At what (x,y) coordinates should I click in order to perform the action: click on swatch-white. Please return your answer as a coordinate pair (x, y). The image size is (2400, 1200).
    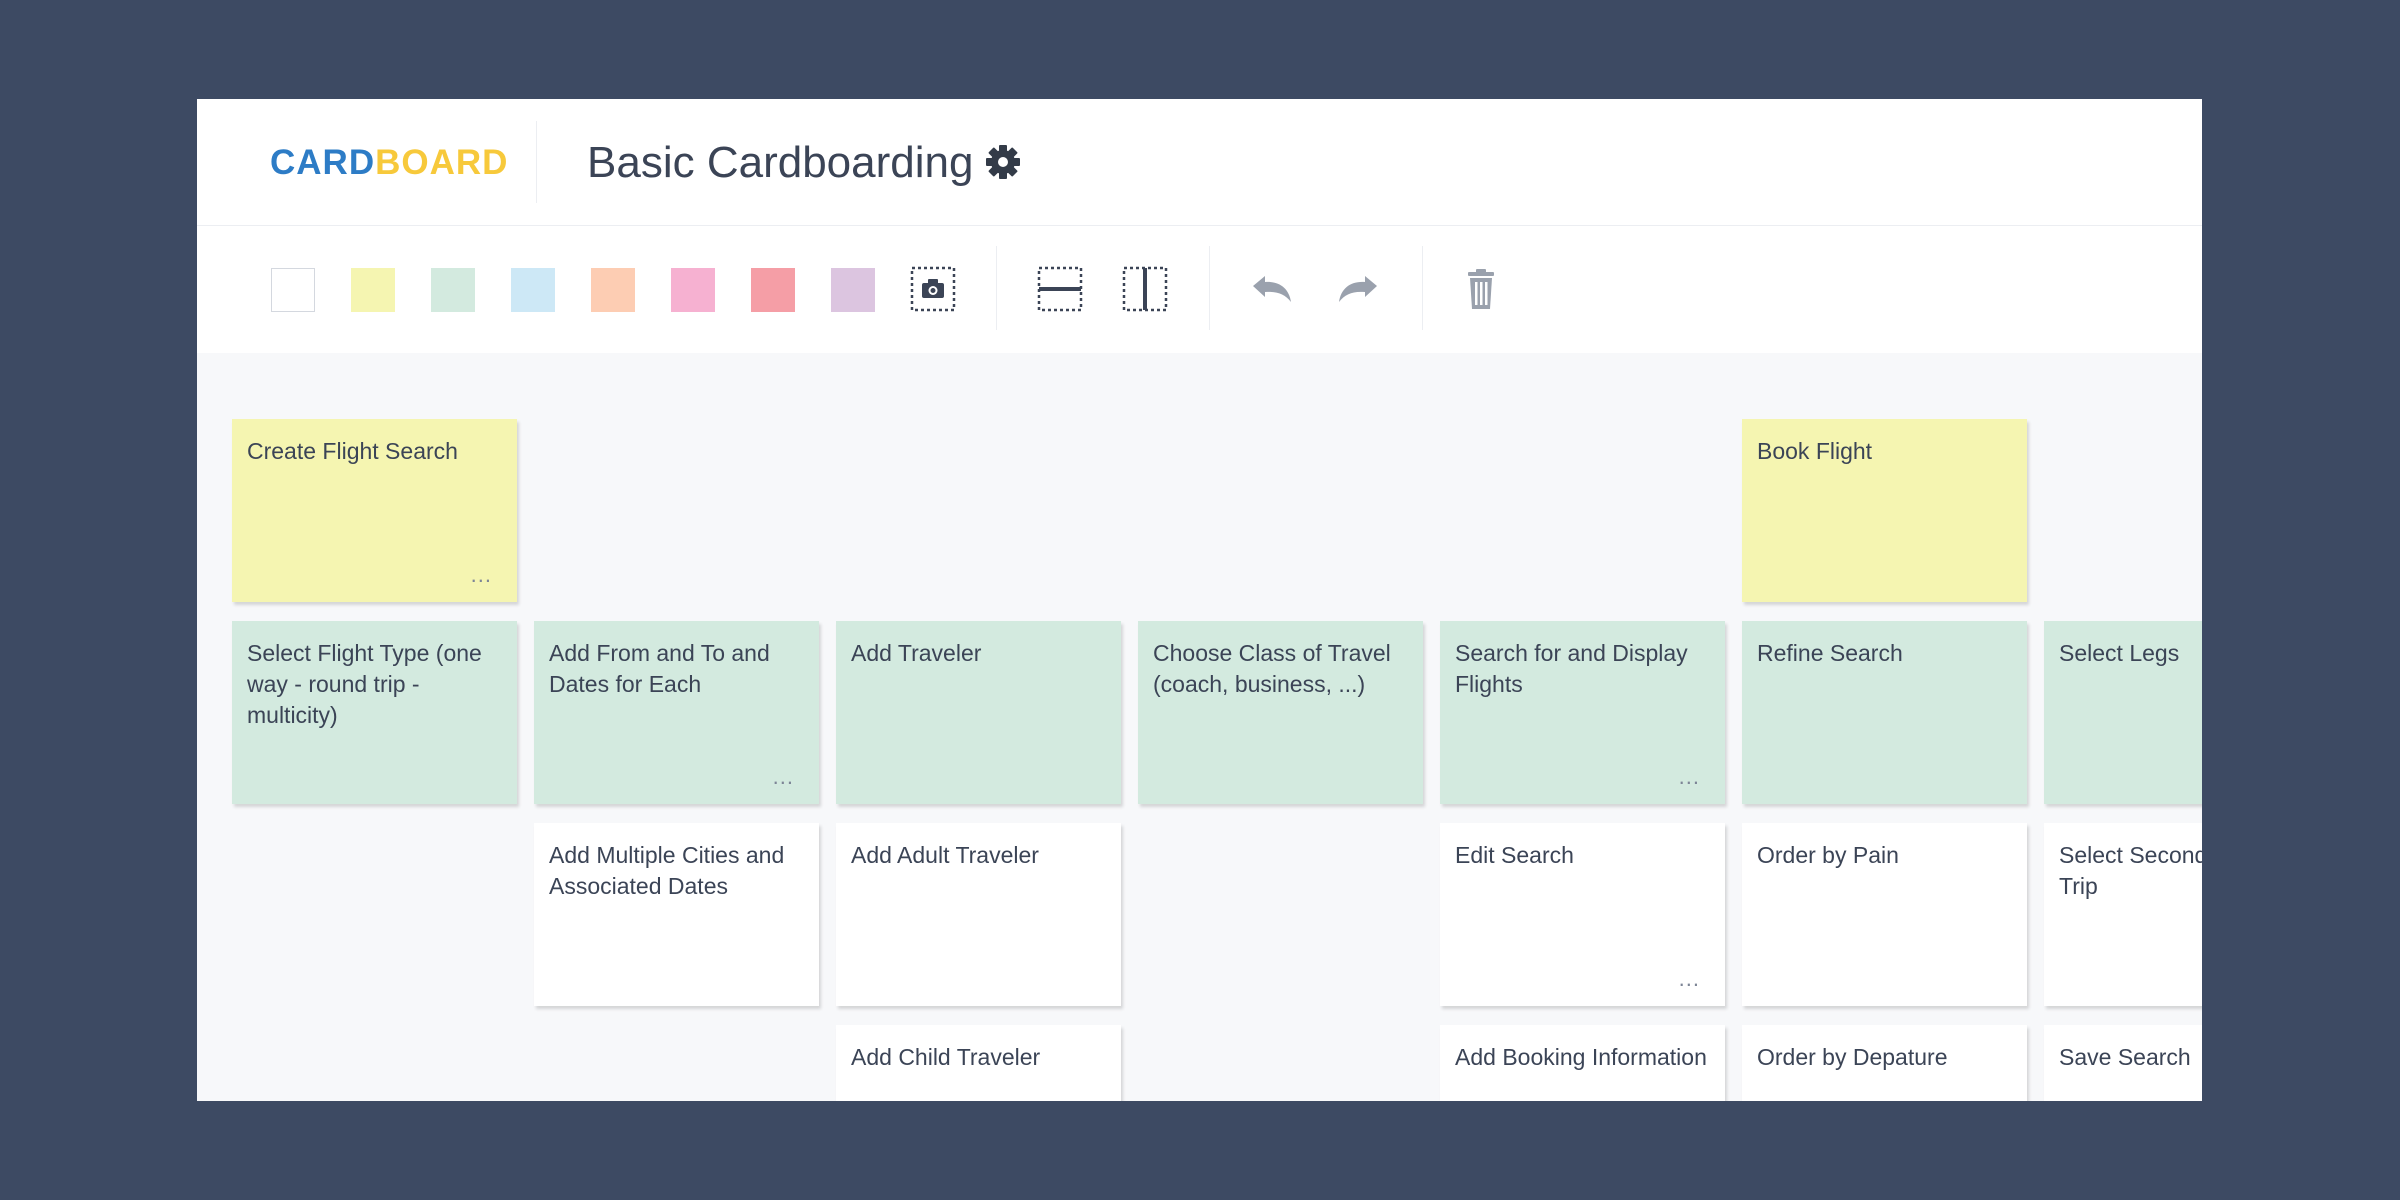
    Looking at the image, I should click on (293, 290).